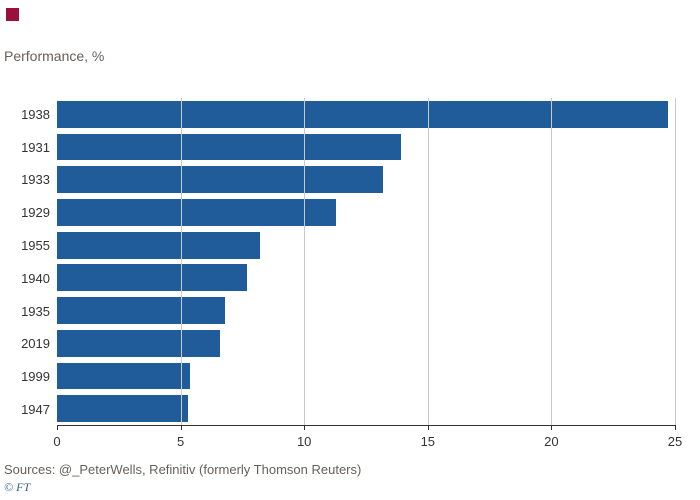 The height and width of the screenshot is (500, 700). What do you see at coordinates (428, 441) in the screenshot?
I see `x-tick-label-15: 15` at bounding box center [428, 441].